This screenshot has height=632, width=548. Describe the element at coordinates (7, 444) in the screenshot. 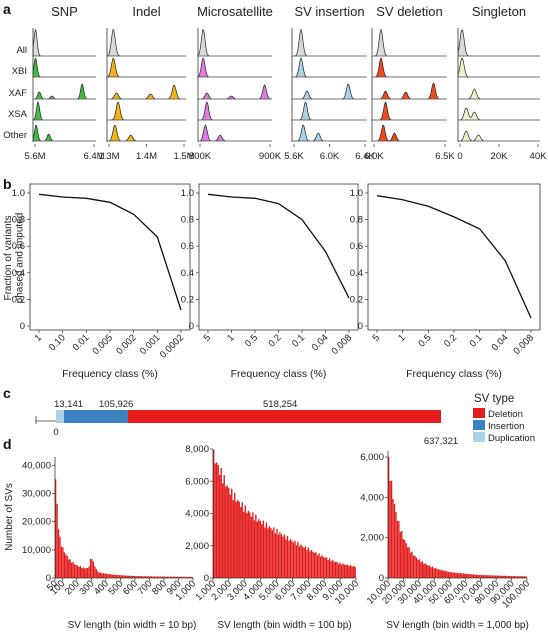

I see `panel-letter-d: d` at that location.